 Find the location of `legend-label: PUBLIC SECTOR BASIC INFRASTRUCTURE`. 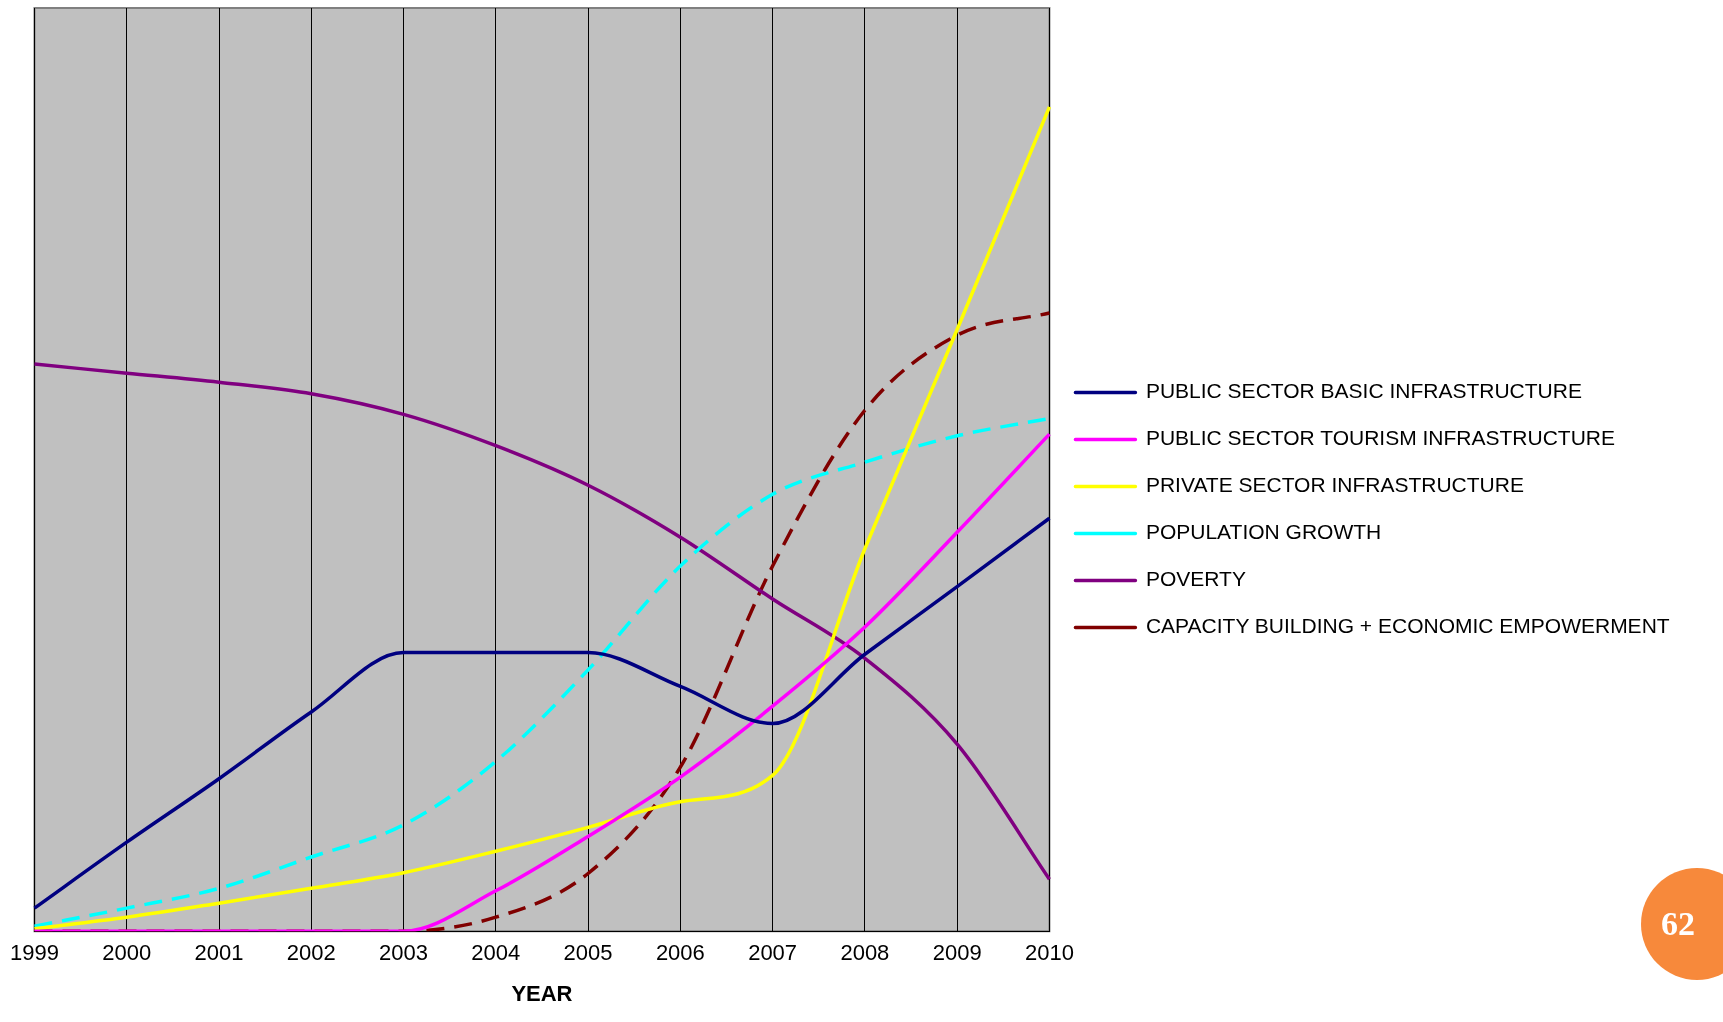

legend-label: PUBLIC SECTOR BASIC INFRASTRUCTURE is located at coordinates (1363, 391).